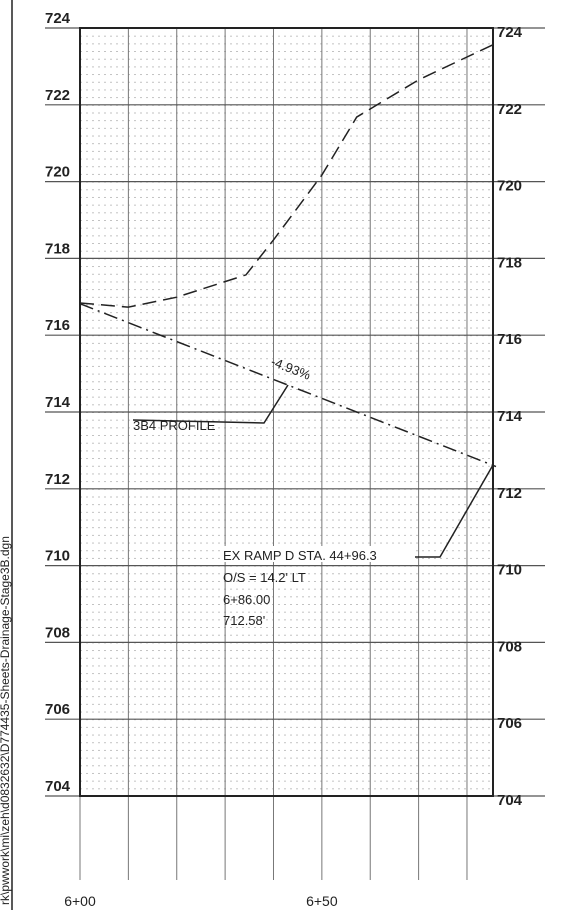 The image size is (562, 910). I want to click on annotation: 712.58', so click(244, 620).